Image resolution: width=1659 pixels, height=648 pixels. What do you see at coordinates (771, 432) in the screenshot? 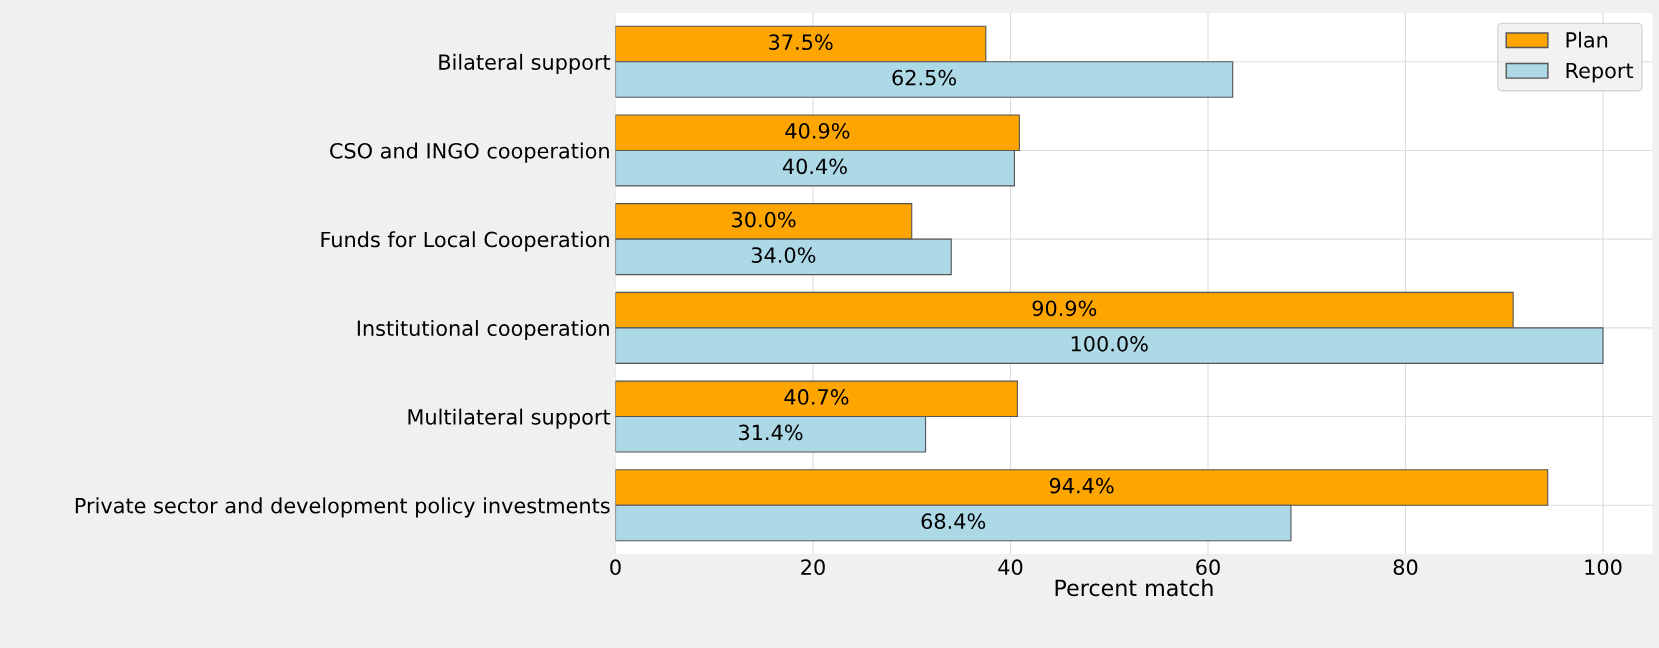
I see `data-label: 31.4%` at bounding box center [771, 432].